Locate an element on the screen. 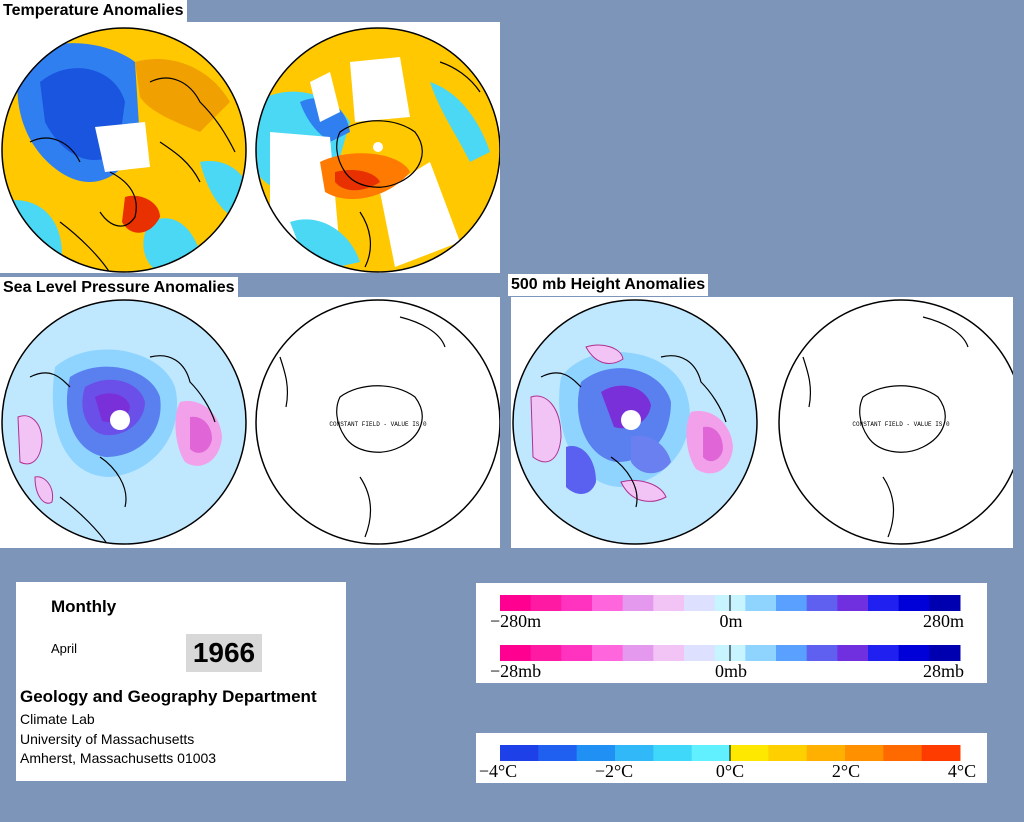  temperature-colorbar is located at coordinates (730, 753).